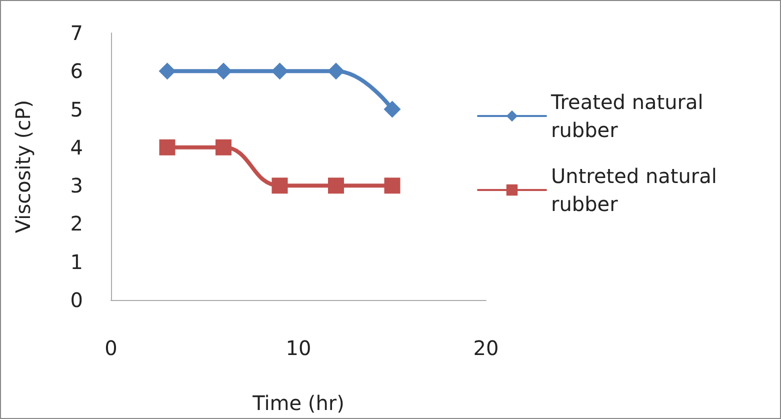 The height and width of the screenshot is (419, 781). What do you see at coordinates (23, 167) in the screenshot?
I see `y-axis-title: Viscosity (cP)` at bounding box center [23, 167].